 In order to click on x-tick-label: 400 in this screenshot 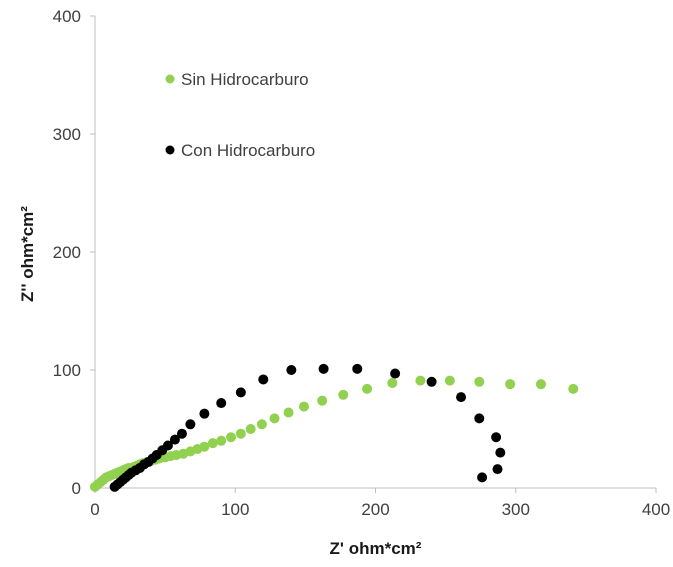, I will do `click(656, 509)`.